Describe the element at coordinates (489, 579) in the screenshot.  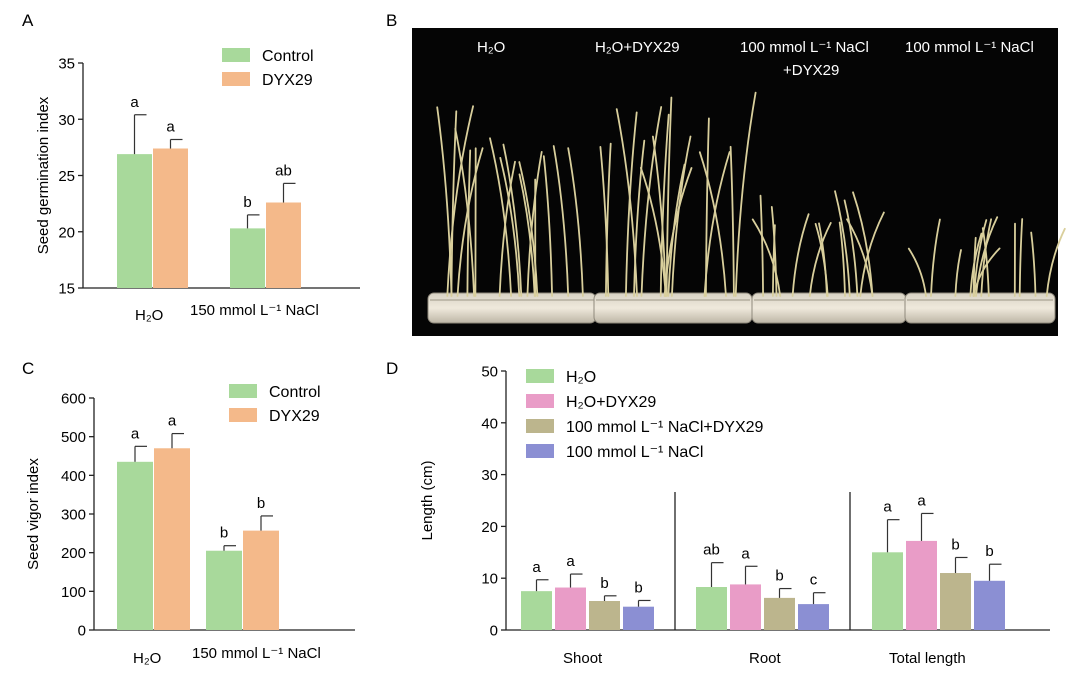
I see `y-tick-label: 10` at that location.